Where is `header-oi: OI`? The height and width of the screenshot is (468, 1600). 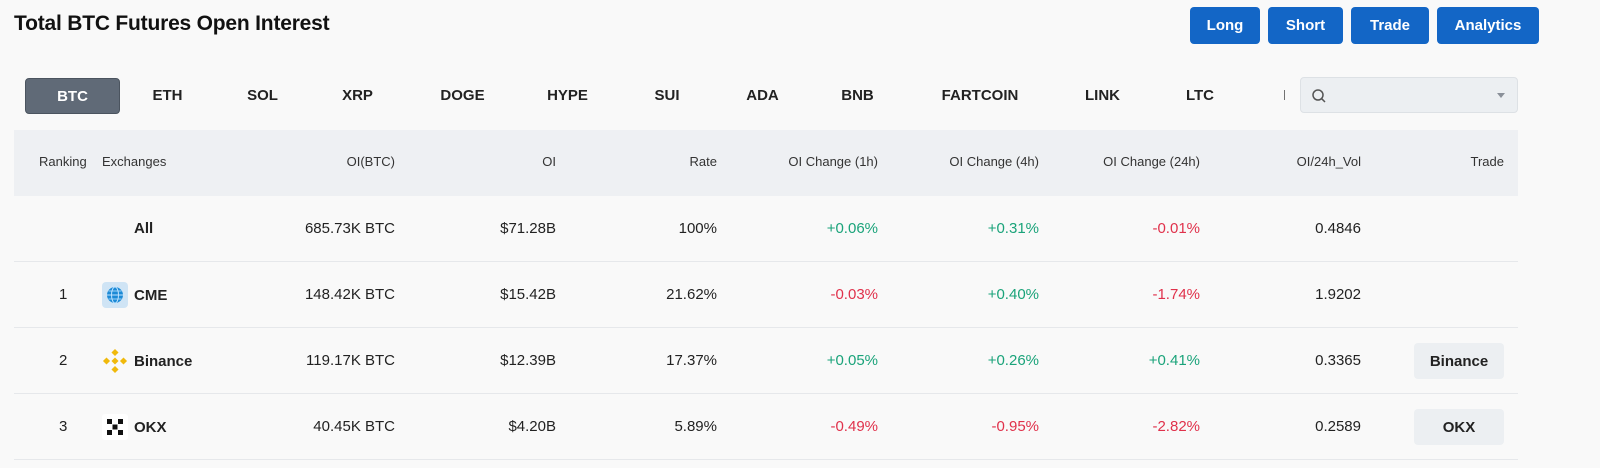 header-oi: OI is located at coordinates (549, 161).